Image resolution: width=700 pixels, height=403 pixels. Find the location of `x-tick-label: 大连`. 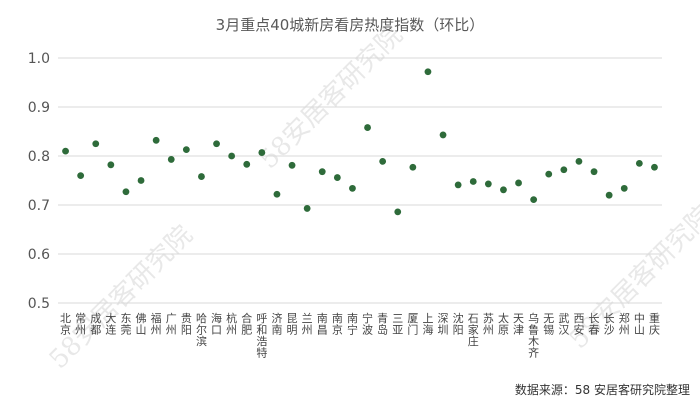

x-tick-label: 大连 is located at coordinates (110, 324).